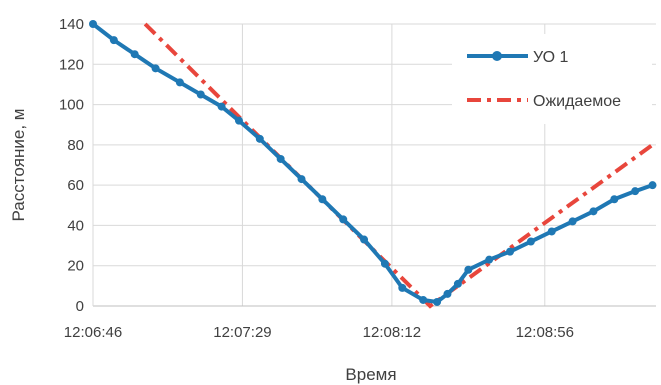 The image size is (661, 385). I want to click on legend-background, so click(552, 79).